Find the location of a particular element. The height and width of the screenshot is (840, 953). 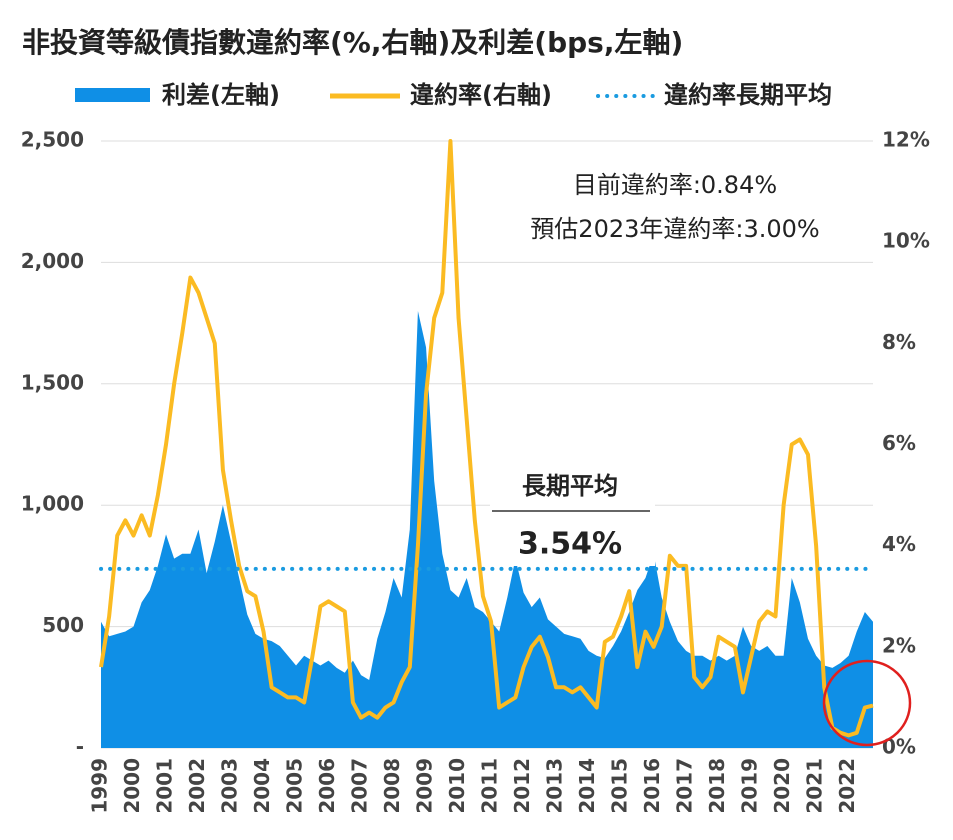

legend-label: 違約率(右軸) is located at coordinates (481, 95).